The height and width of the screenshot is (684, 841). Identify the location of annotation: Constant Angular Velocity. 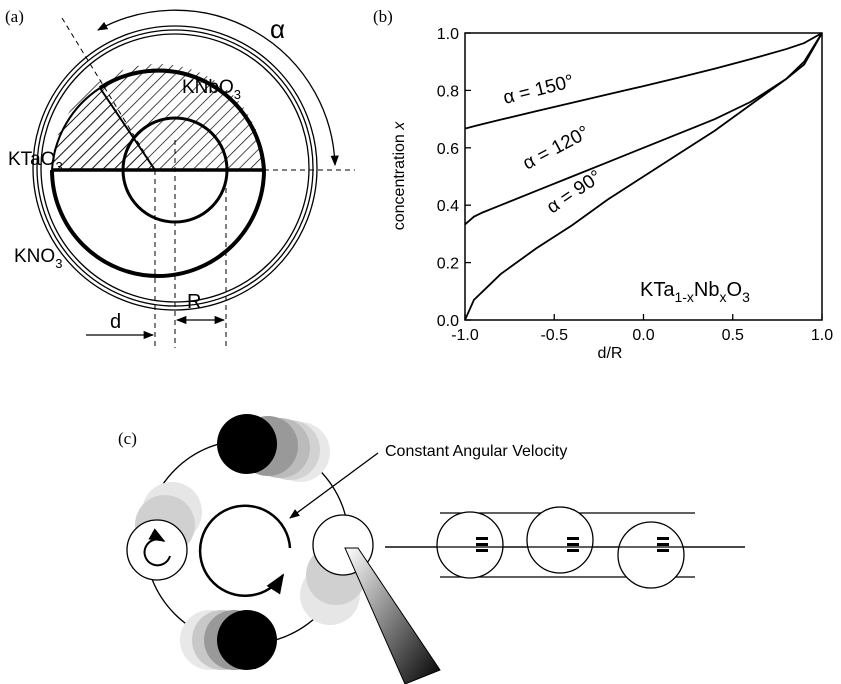
(476, 451).